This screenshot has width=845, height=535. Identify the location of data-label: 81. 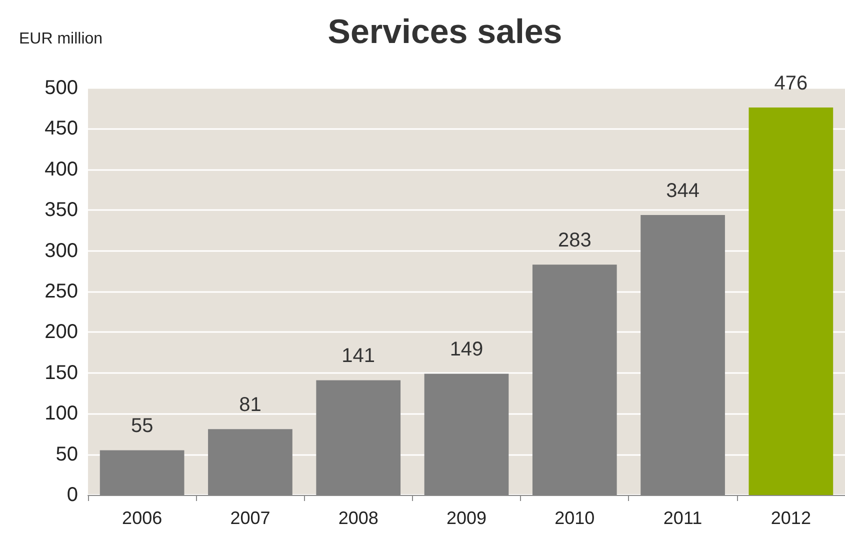
(250, 405).